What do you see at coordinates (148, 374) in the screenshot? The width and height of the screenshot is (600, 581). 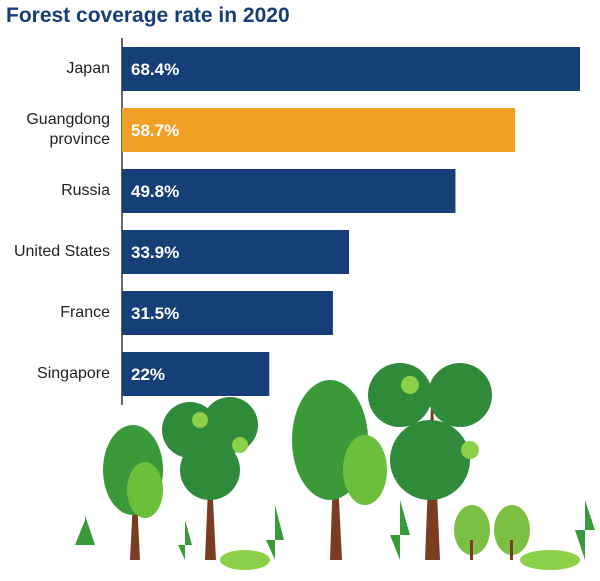 I see `value-label: 22%` at bounding box center [148, 374].